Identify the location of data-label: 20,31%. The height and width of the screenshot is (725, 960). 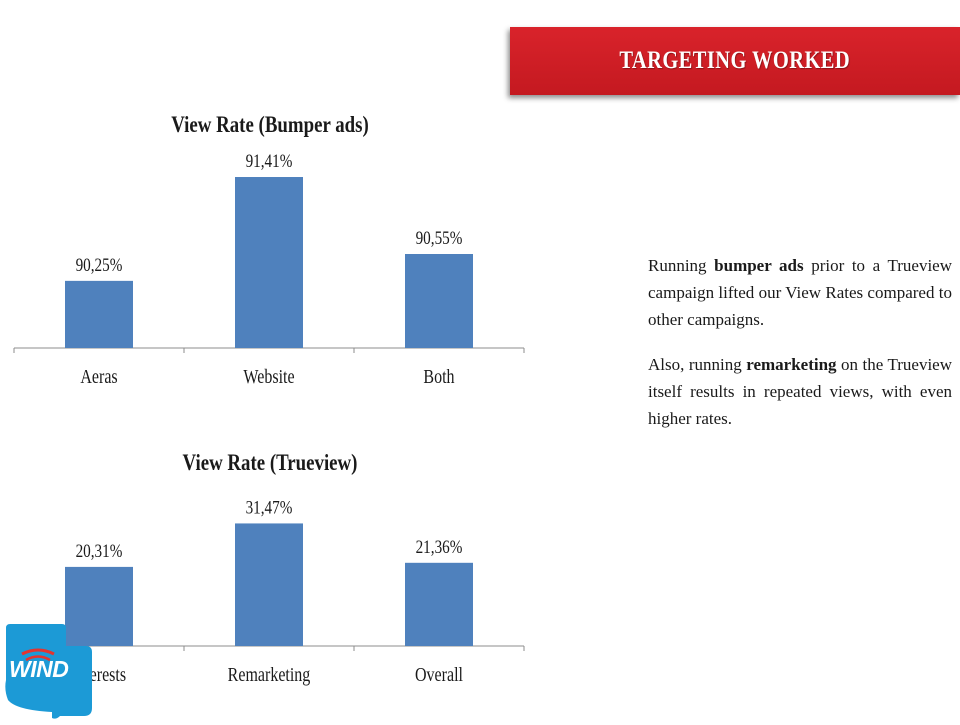
(99, 550).